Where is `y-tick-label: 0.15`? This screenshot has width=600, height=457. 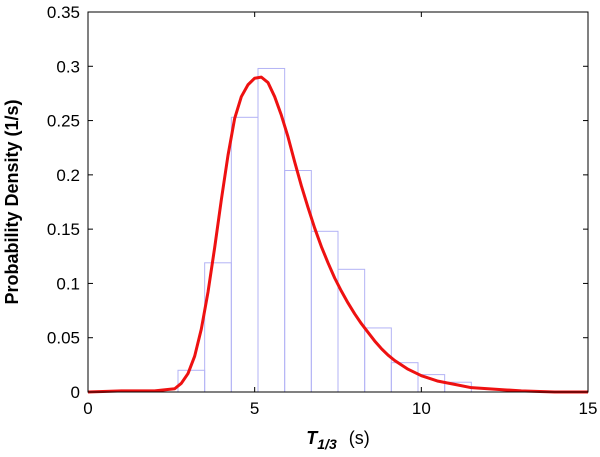 y-tick-label: 0.15 is located at coordinates (63, 229).